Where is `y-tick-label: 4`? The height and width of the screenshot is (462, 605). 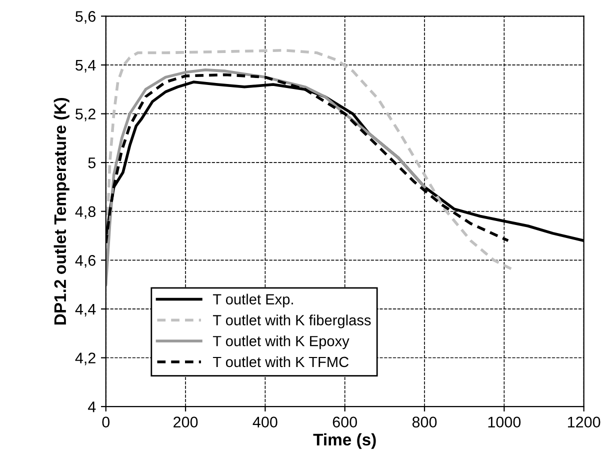 y-tick-label: 4 is located at coordinates (92, 407).